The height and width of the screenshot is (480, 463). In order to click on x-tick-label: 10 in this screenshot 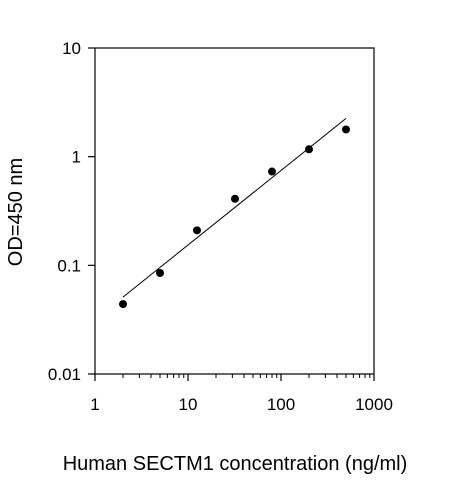, I will do `click(188, 404)`.